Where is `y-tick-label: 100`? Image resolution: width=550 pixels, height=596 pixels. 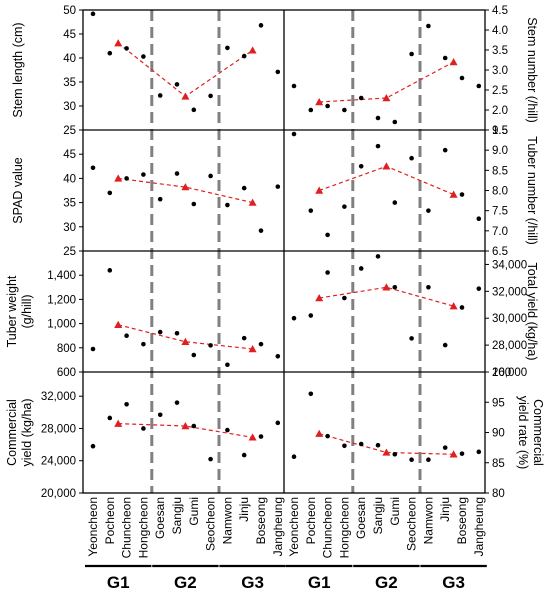
y-tick-label: 100 is located at coordinates (501, 373).